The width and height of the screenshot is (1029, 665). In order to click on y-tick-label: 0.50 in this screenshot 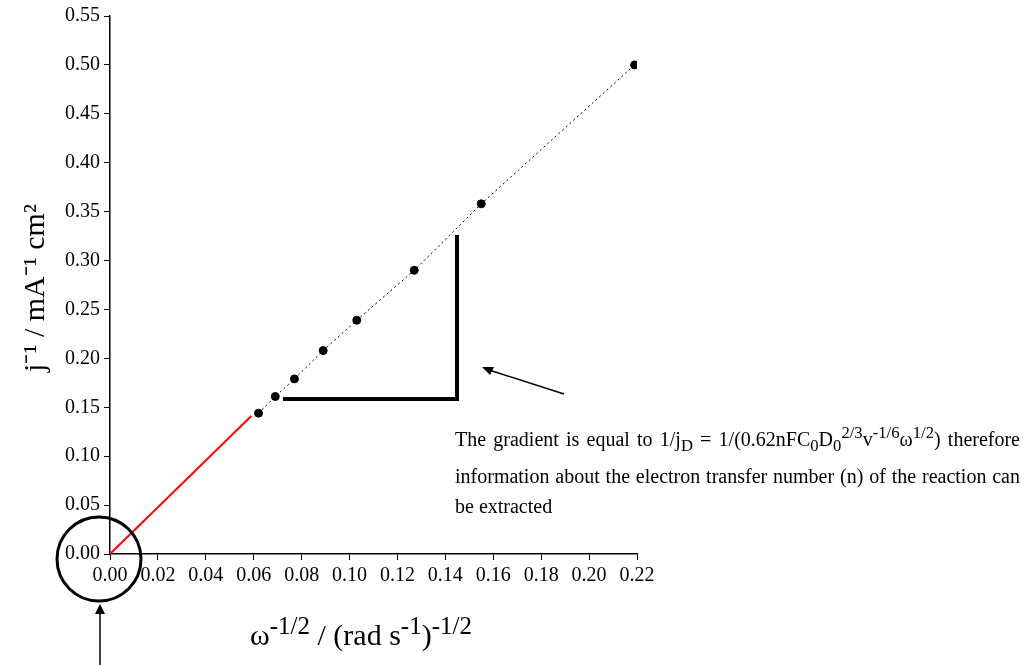, I will do `click(82, 63)`.